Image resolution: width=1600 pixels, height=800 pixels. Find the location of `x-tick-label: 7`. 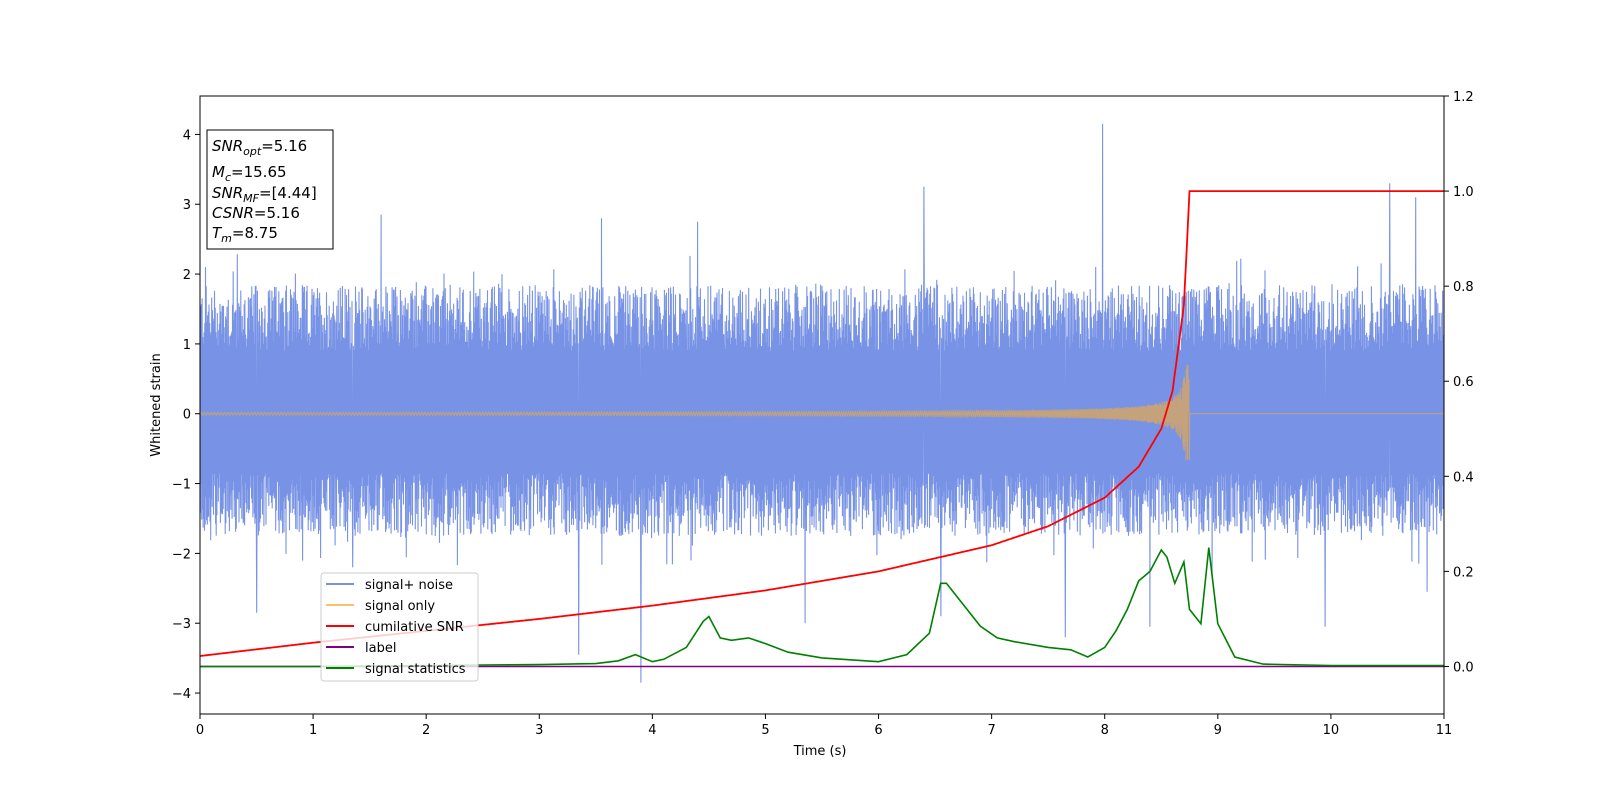

x-tick-label: 7 is located at coordinates (991, 730).